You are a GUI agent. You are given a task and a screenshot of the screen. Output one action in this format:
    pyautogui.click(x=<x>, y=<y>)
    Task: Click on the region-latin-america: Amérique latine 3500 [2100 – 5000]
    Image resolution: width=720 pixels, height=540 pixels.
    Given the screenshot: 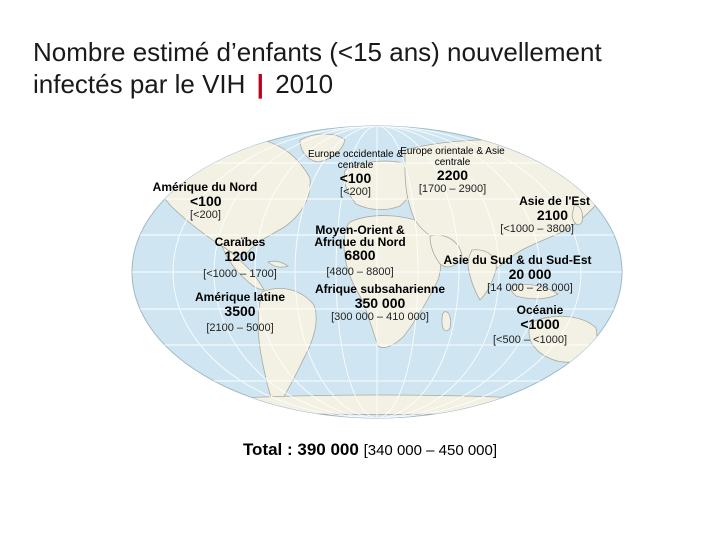 What is the action you would take?
    pyautogui.click(x=240, y=313)
    